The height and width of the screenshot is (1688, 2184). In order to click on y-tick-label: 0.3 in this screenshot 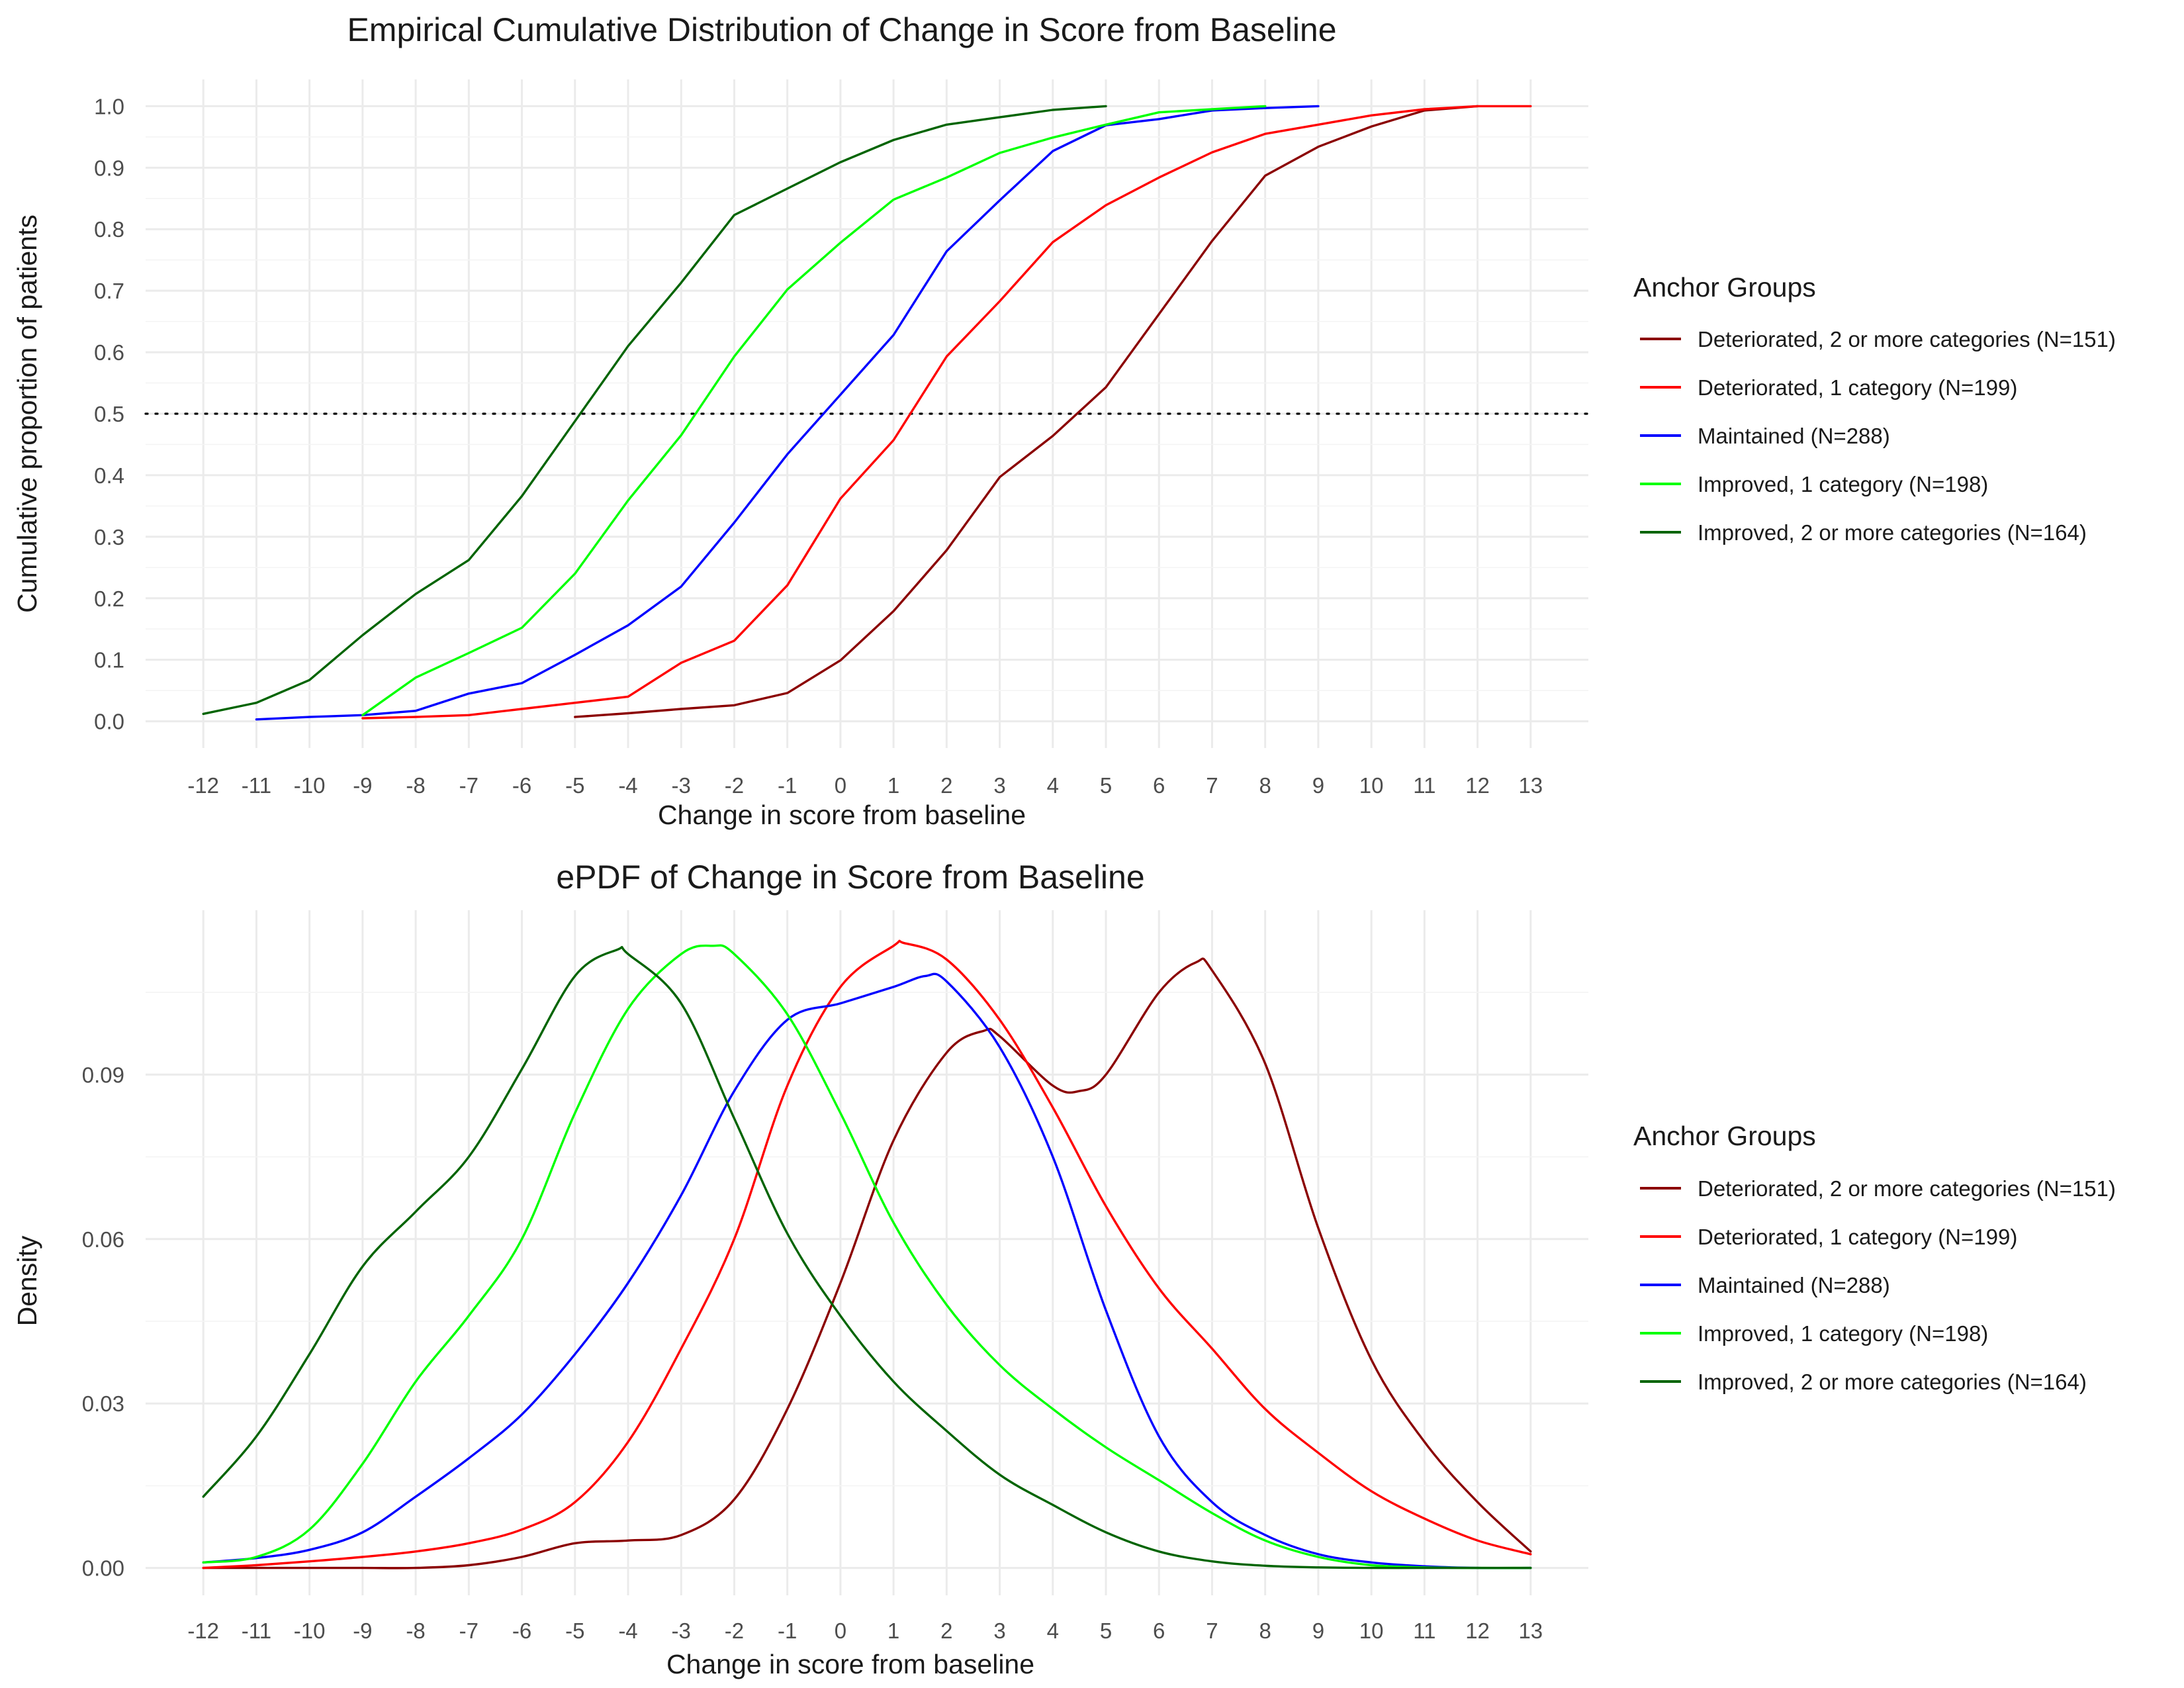, I will do `click(109, 537)`.